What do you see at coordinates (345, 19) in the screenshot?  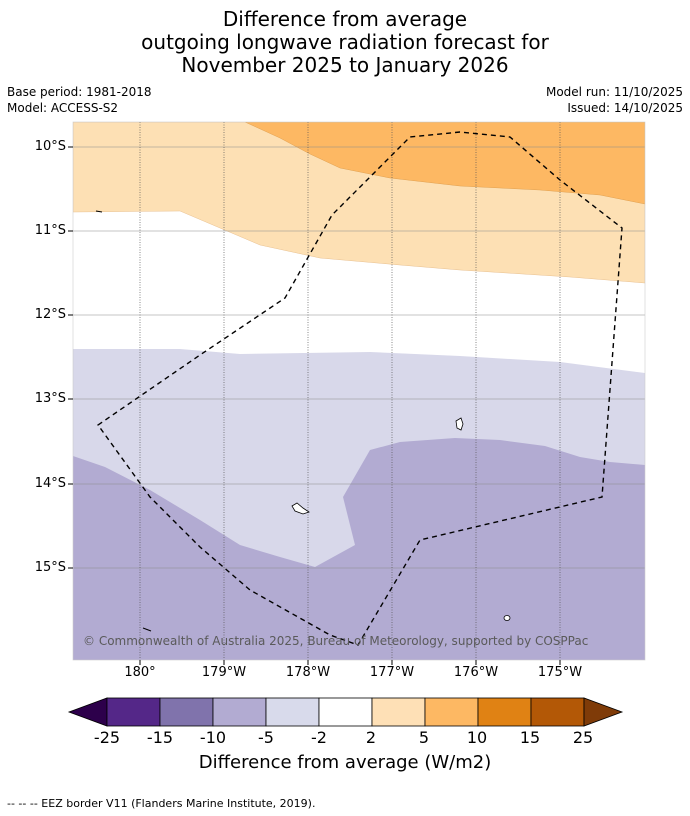 I see `title-line-1: Difference from average` at bounding box center [345, 19].